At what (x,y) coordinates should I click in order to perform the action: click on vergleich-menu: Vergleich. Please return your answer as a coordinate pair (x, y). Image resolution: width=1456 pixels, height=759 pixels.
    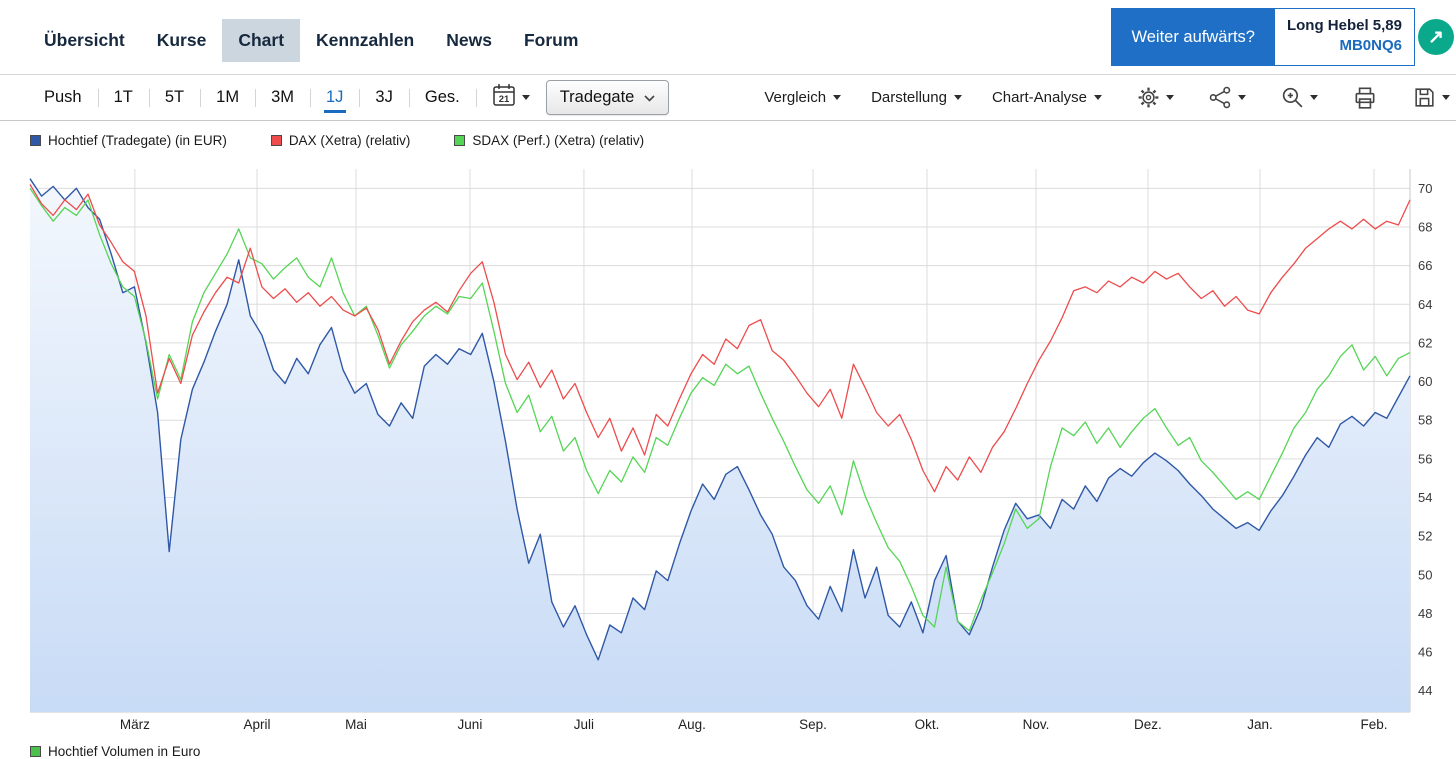
    Looking at the image, I should click on (803, 97).